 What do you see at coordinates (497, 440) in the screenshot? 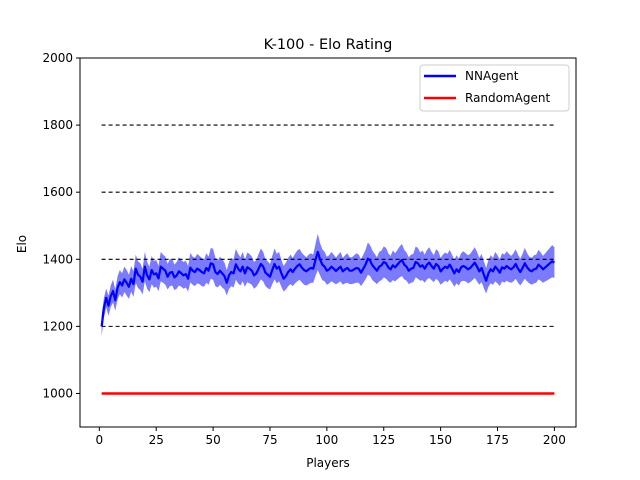
I see `x-tick-label-175: 175` at bounding box center [497, 440].